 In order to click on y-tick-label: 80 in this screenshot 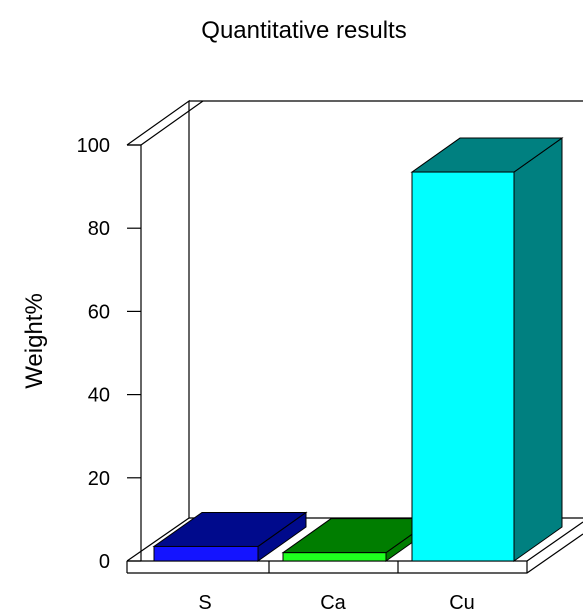, I will do `click(99, 229)`.